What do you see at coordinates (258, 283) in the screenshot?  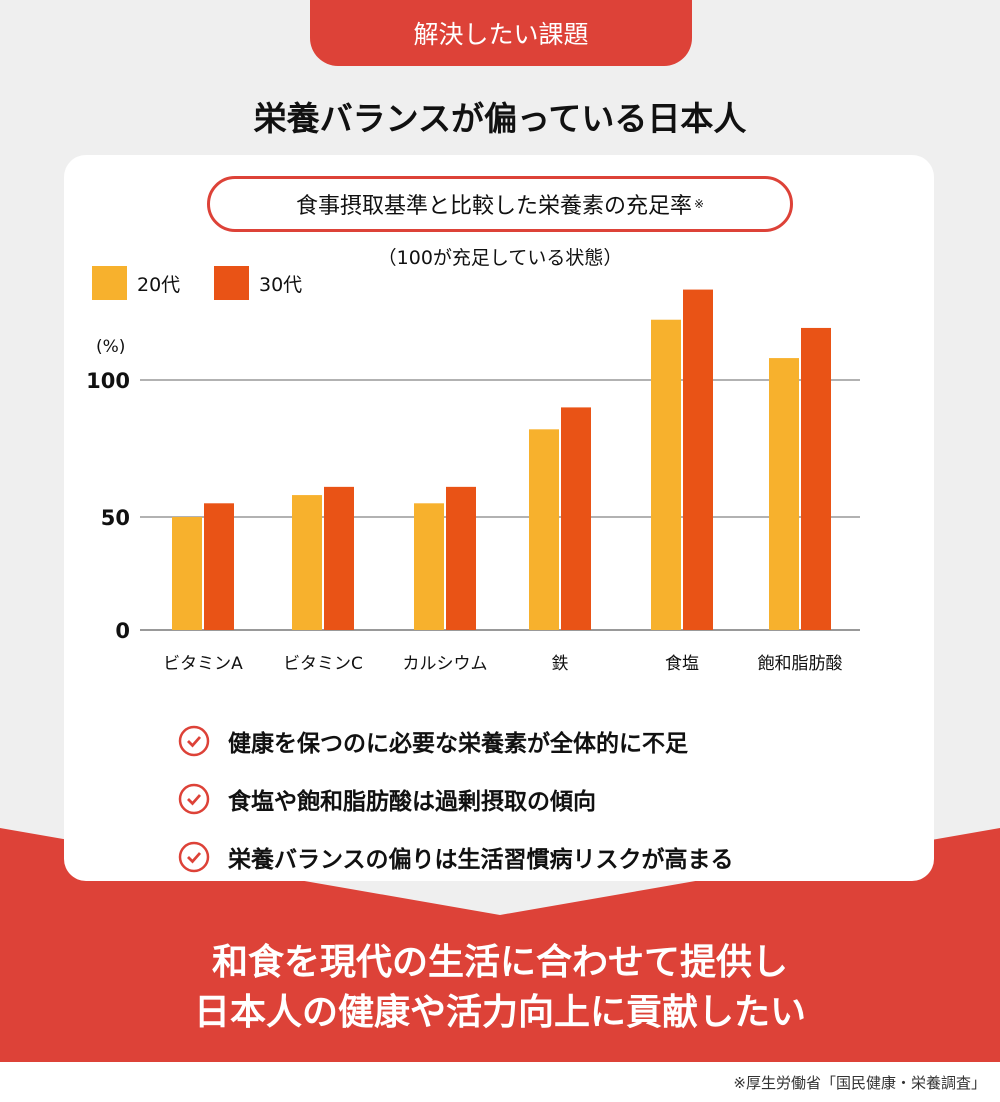 I see `legend-30s: 30代` at bounding box center [258, 283].